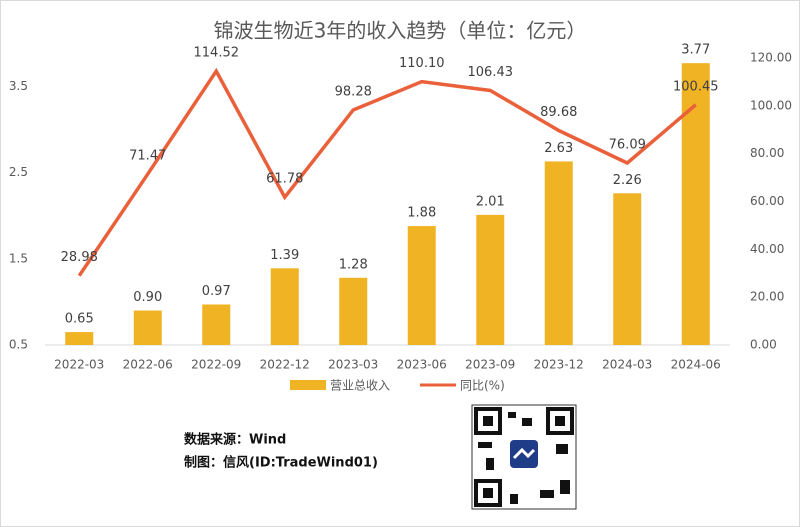  What do you see at coordinates (281, 463) in the screenshot?
I see `author-note: 制图：信风(ID:TradeWind01)` at bounding box center [281, 463].